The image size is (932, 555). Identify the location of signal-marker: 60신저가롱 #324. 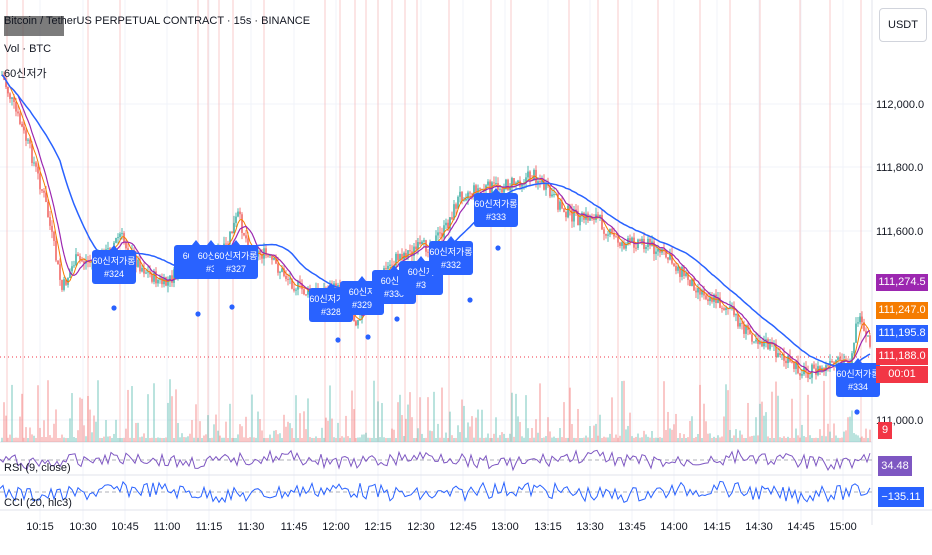
(114, 264).